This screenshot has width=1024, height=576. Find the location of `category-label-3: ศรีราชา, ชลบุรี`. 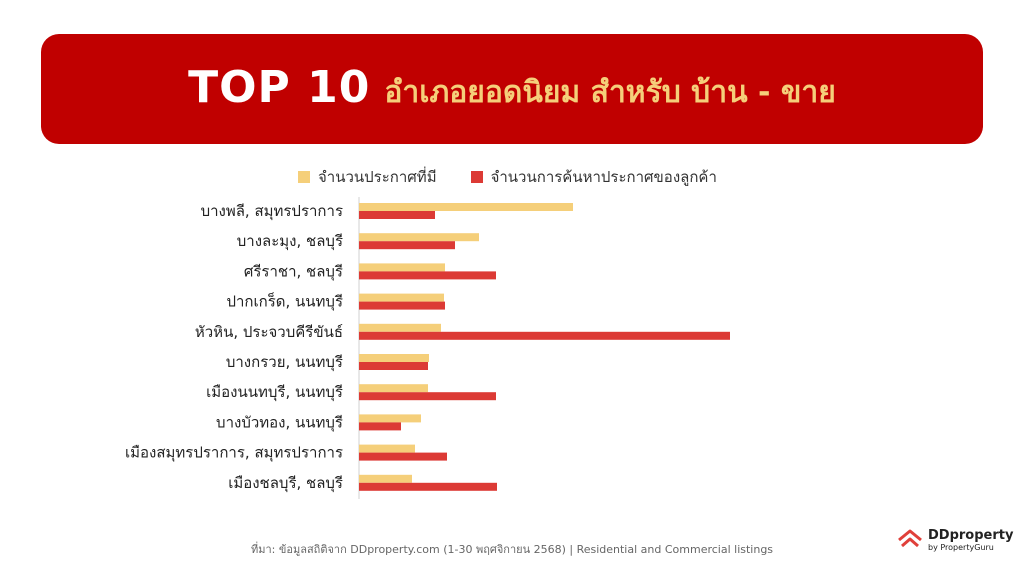

category-label-3: ศรีราชา, ชลบุรี is located at coordinates (293, 271).